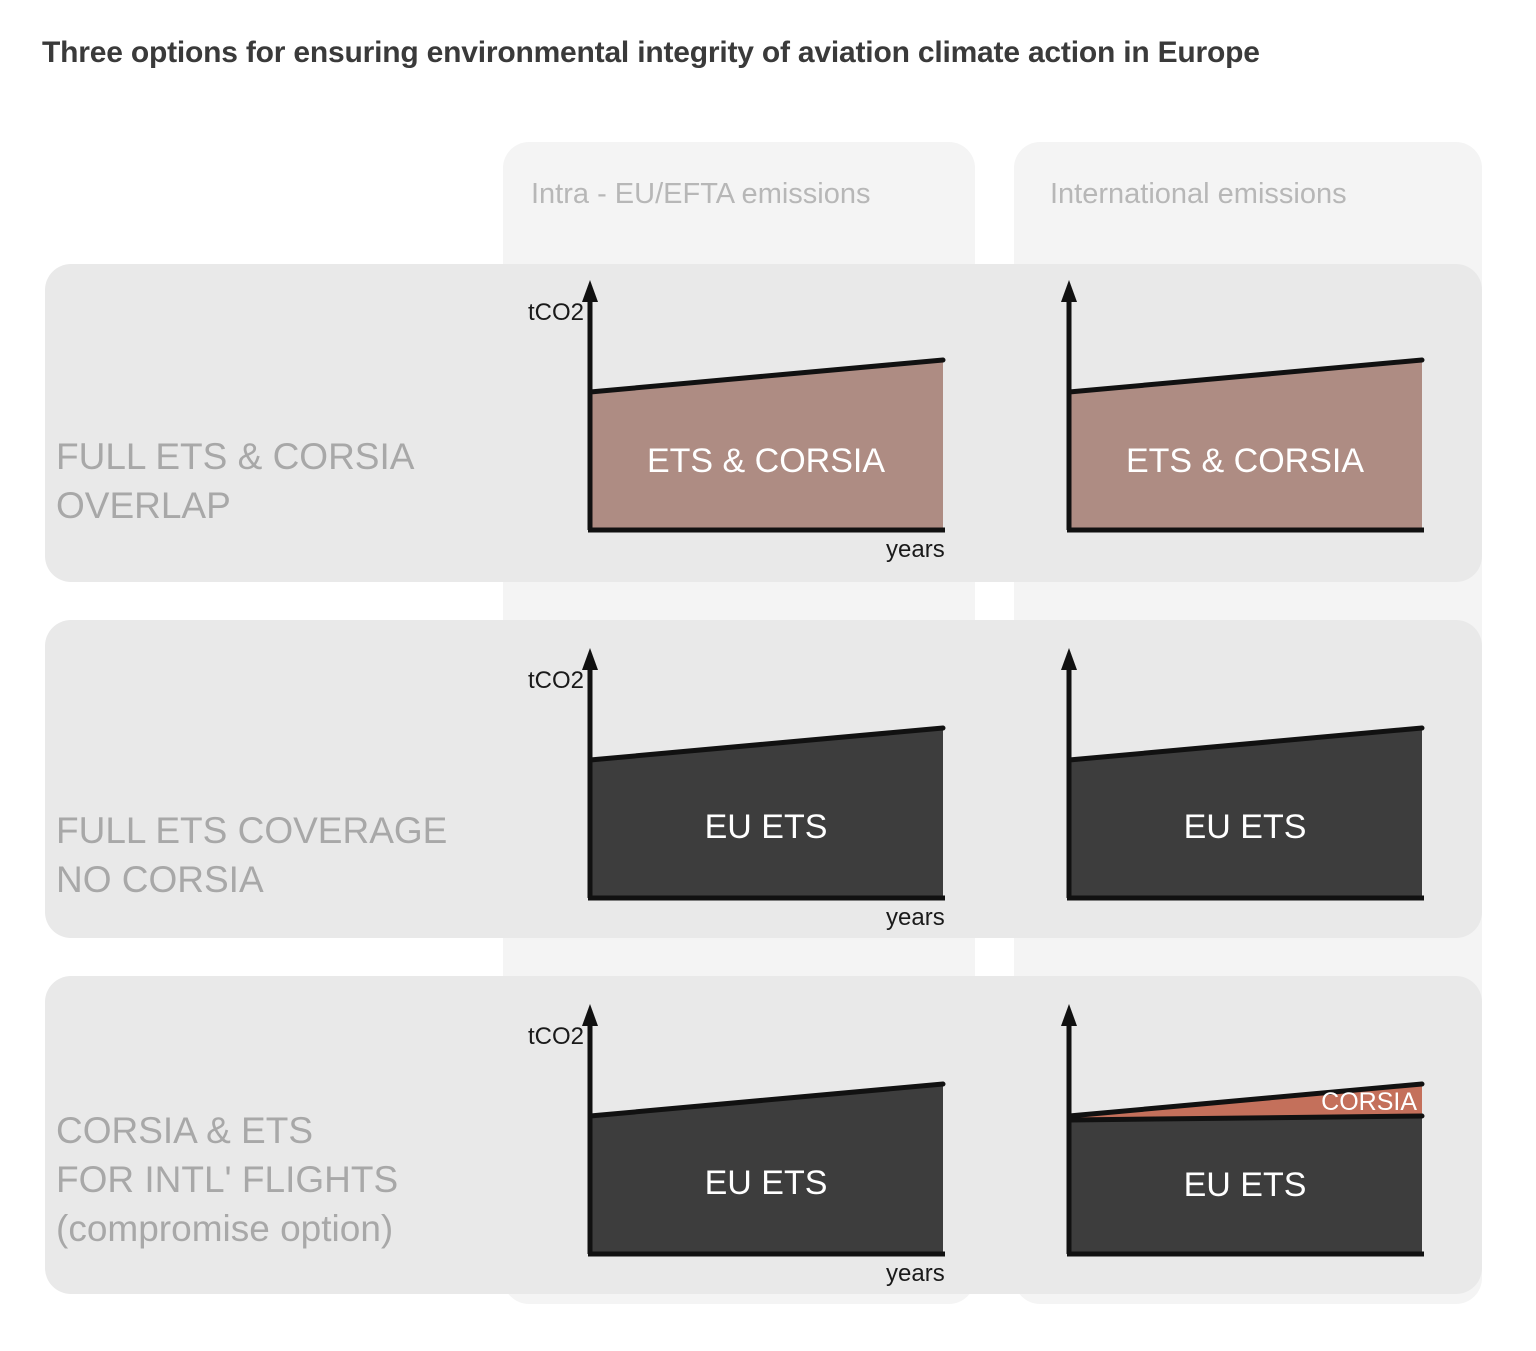 Image resolution: width=1536 pixels, height=1351 pixels. I want to click on chart-full-ets-corsia-overlap-international: ETS & CORSIA, so click(1249, 417).